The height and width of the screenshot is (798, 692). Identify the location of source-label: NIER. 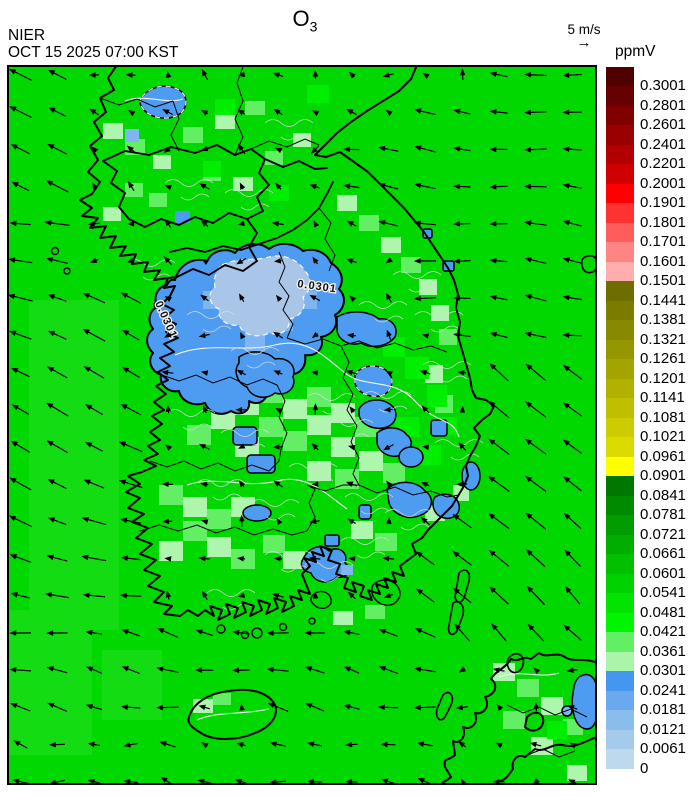
(27, 35).